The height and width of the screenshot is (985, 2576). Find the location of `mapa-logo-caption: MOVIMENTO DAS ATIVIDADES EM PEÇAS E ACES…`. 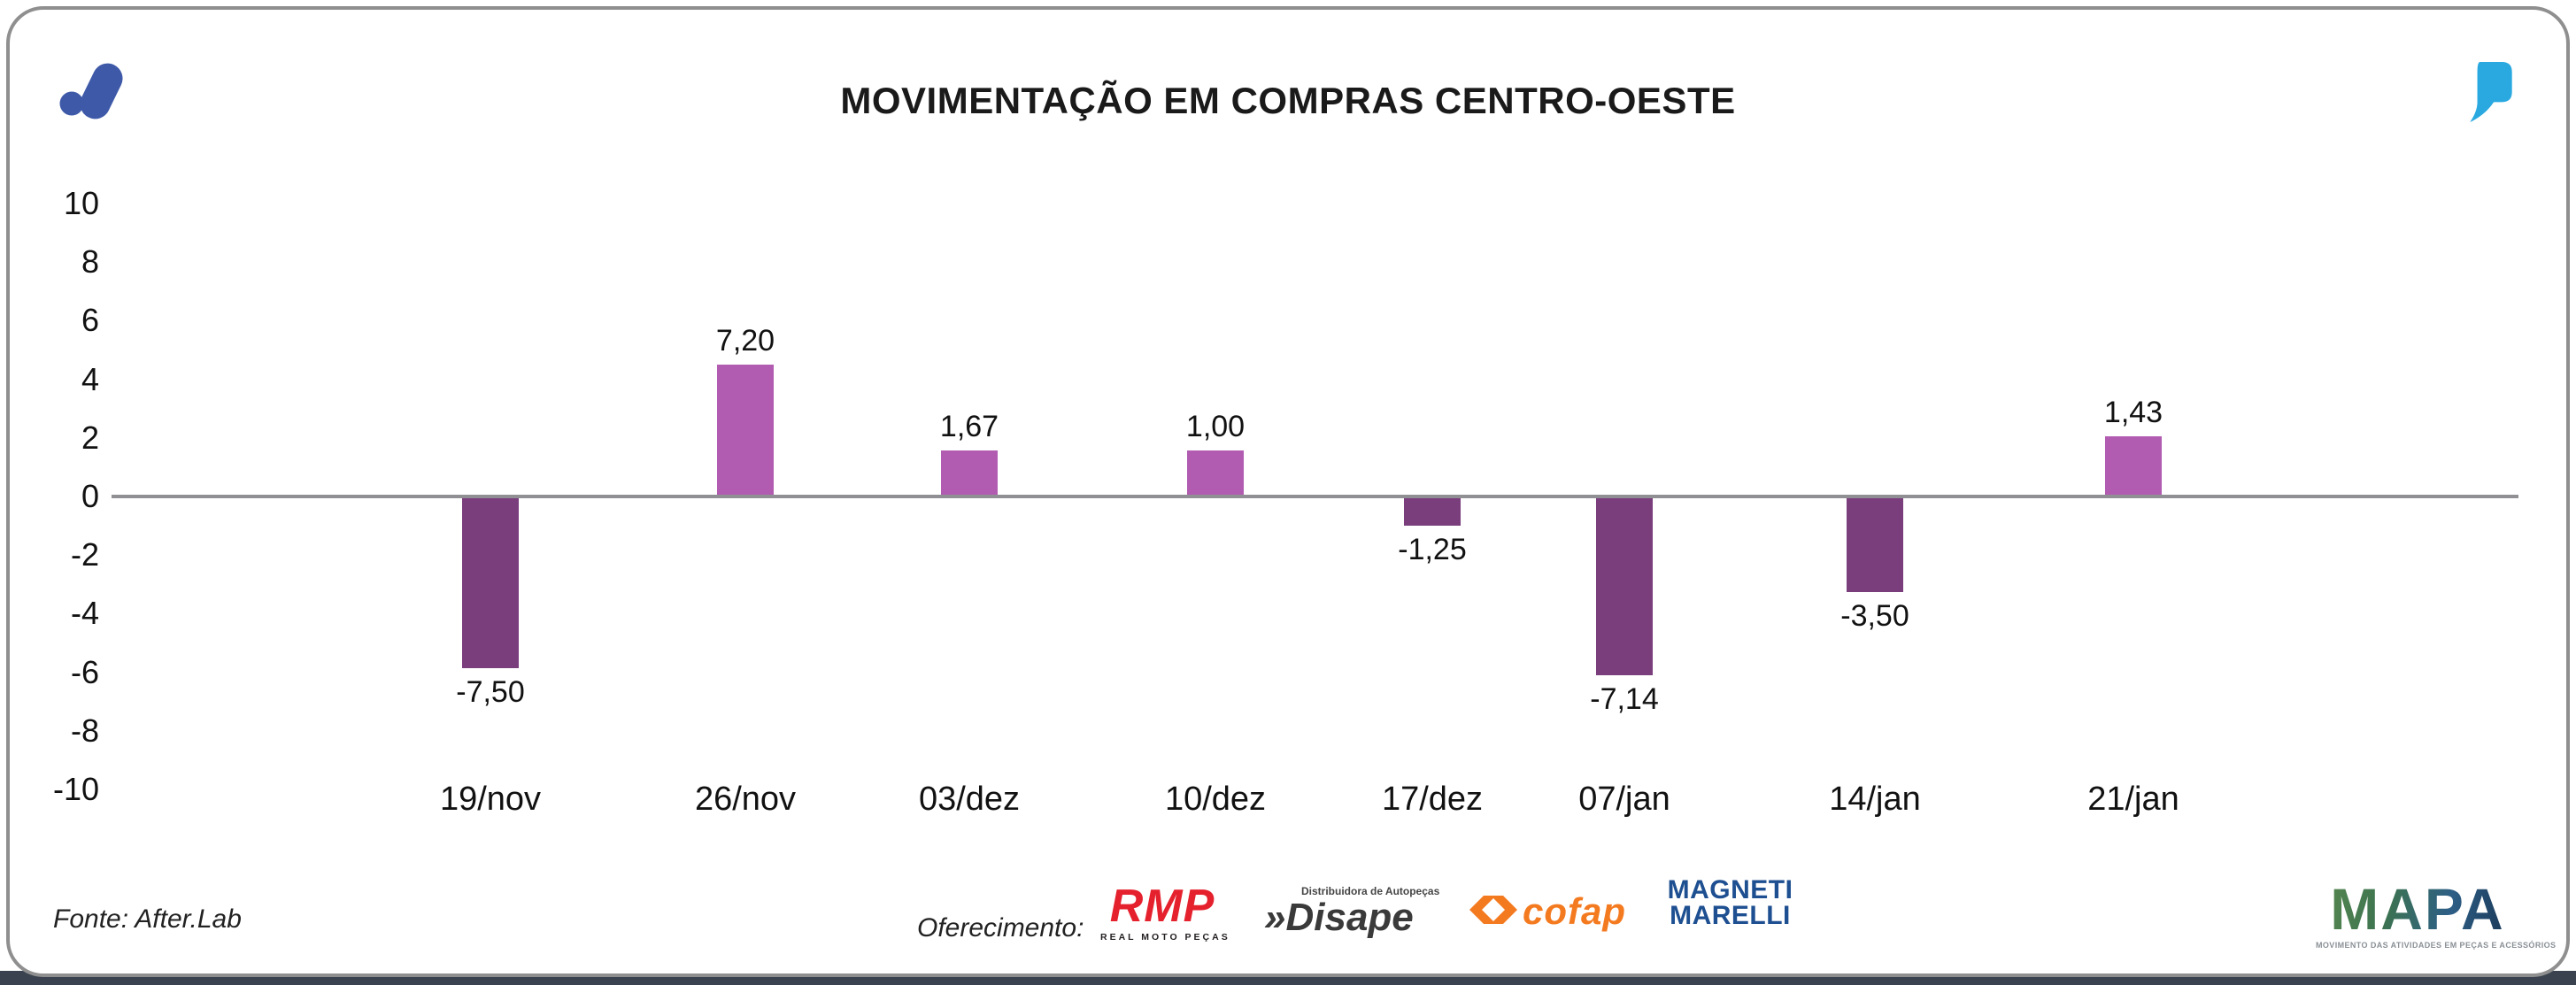

mapa-logo-caption: MOVIMENTO DAS ATIVIDADES EM PEÇAS E ACES… is located at coordinates (2436, 946).